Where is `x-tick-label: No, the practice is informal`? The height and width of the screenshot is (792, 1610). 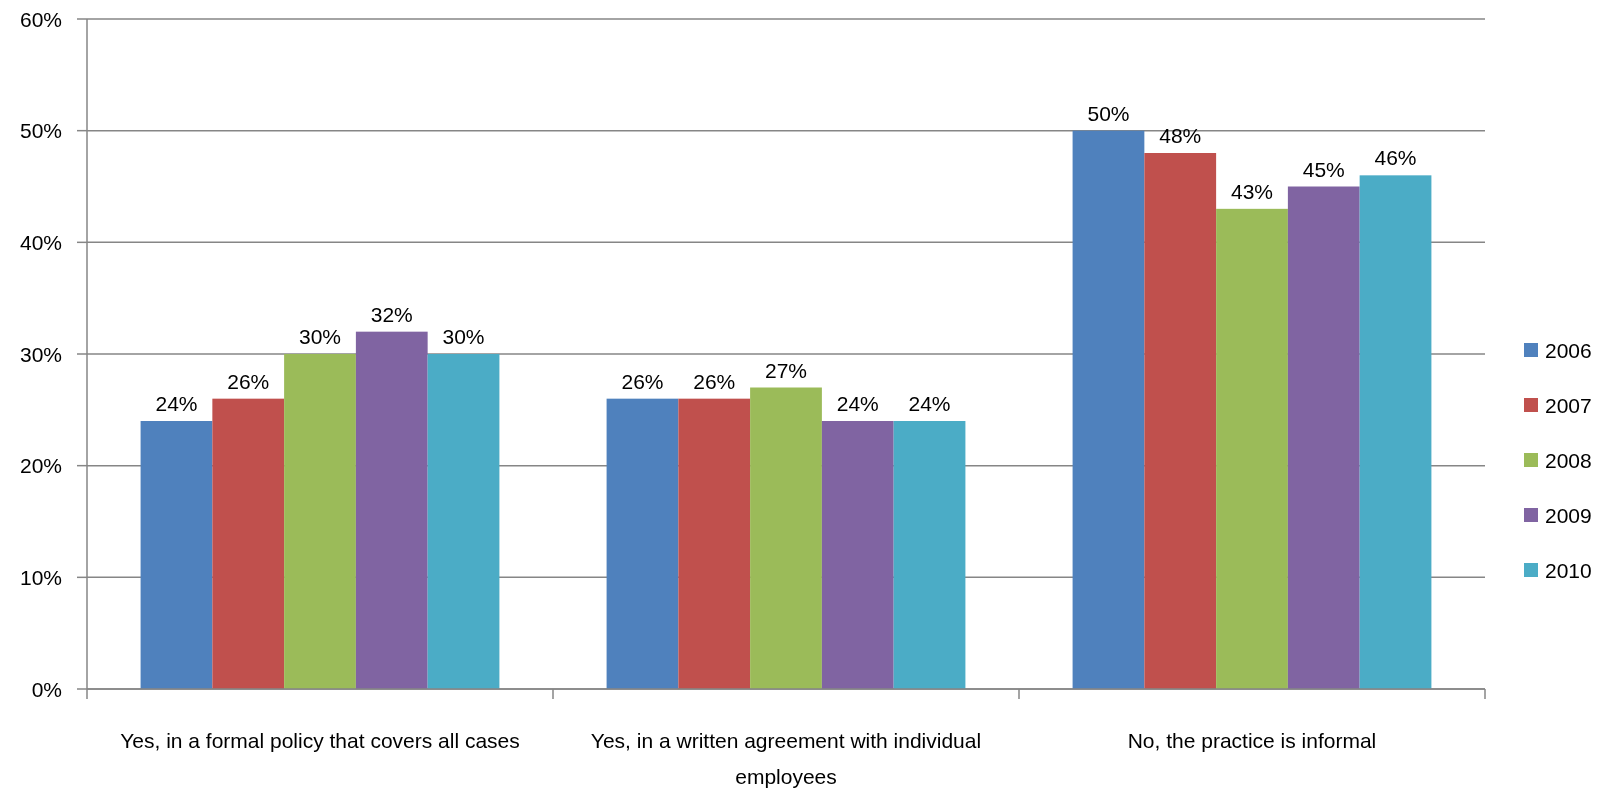
x-tick-label: No, the practice is informal is located at coordinates (1252, 740).